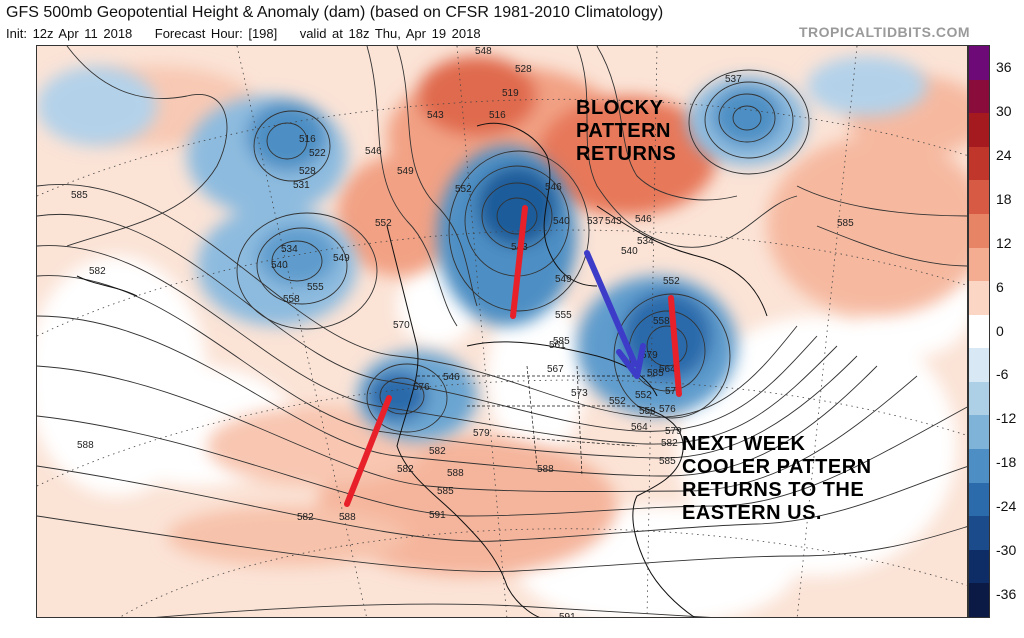 This screenshot has width=1024, height=638. Describe the element at coordinates (631, 361) in the screenshot. I see `flow-arrow-head` at that location.